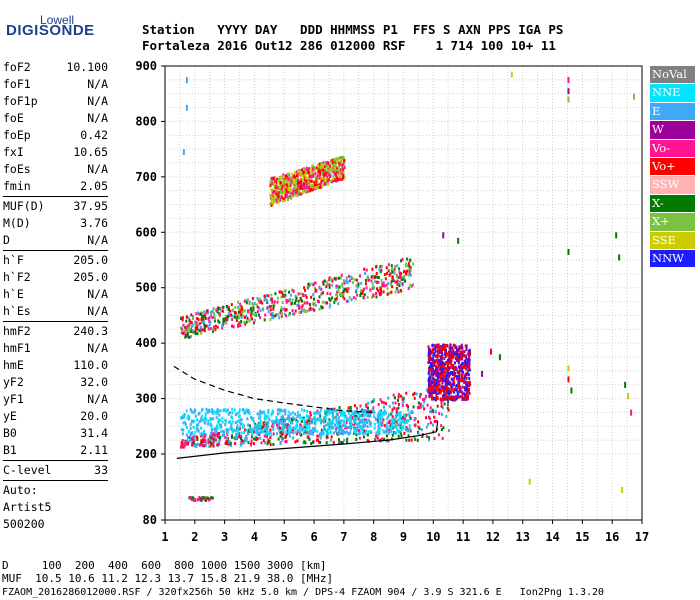  I want to click on param-name: yF2, so click(13, 382).